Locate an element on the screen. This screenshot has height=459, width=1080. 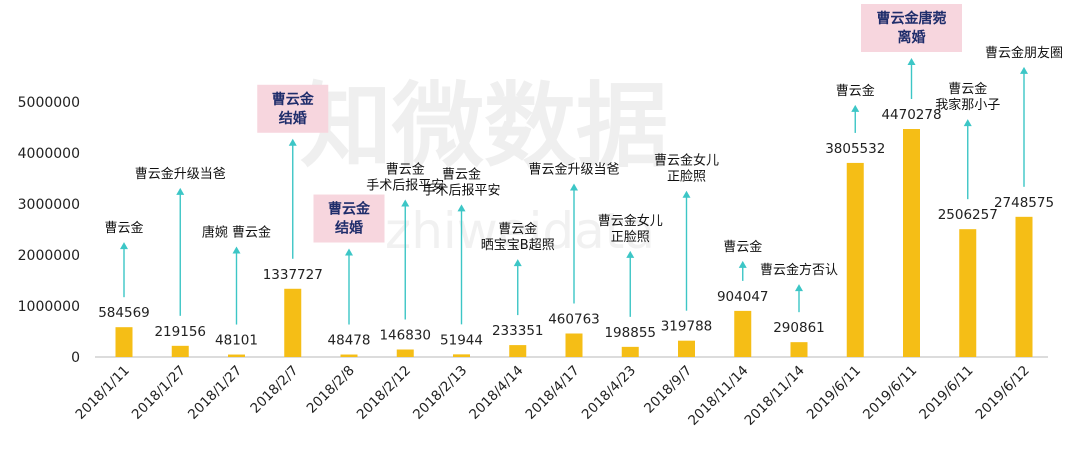
data-label: 584569 is located at coordinates (124, 313).